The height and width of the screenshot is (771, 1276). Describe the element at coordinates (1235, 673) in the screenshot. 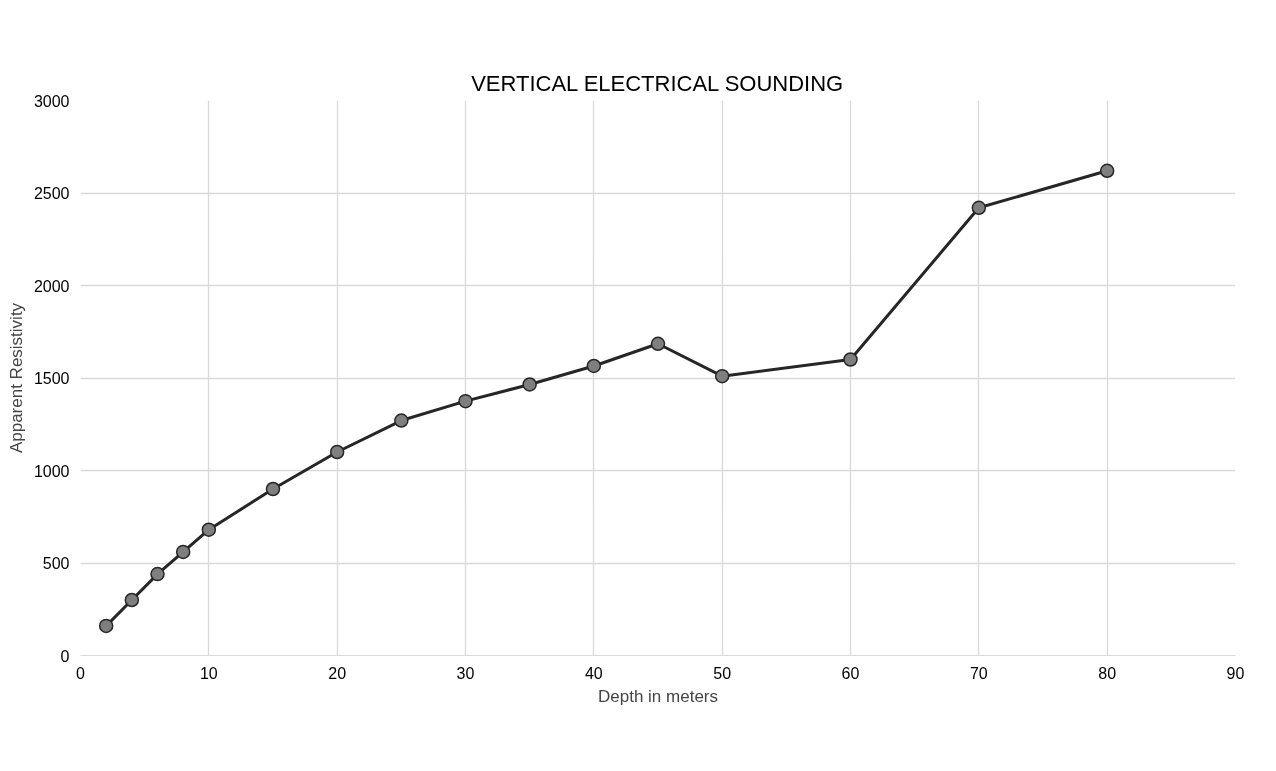

I see `x-tick-label: 90` at that location.